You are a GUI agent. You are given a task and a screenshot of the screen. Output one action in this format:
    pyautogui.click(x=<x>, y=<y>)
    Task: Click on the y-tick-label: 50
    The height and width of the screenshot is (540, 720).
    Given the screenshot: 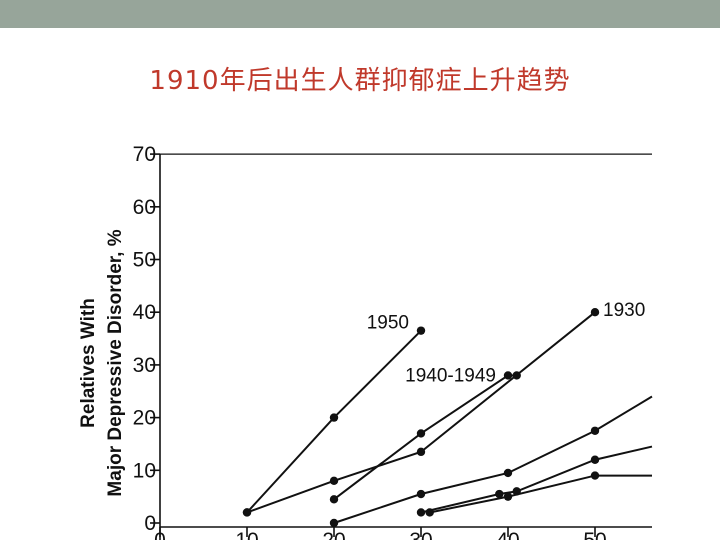 What is the action you would take?
    pyautogui.click(x=144, y=260)
    